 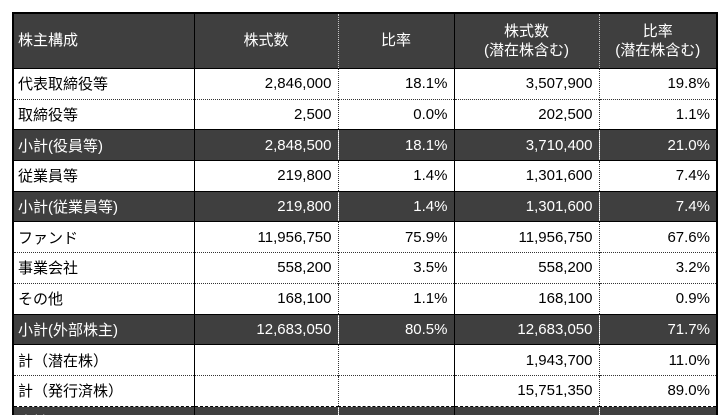 What do you see at coordinates (265, 84) in the screenshot?
I see `value-cell: 2,846,000` at bounding box center [265, 84].